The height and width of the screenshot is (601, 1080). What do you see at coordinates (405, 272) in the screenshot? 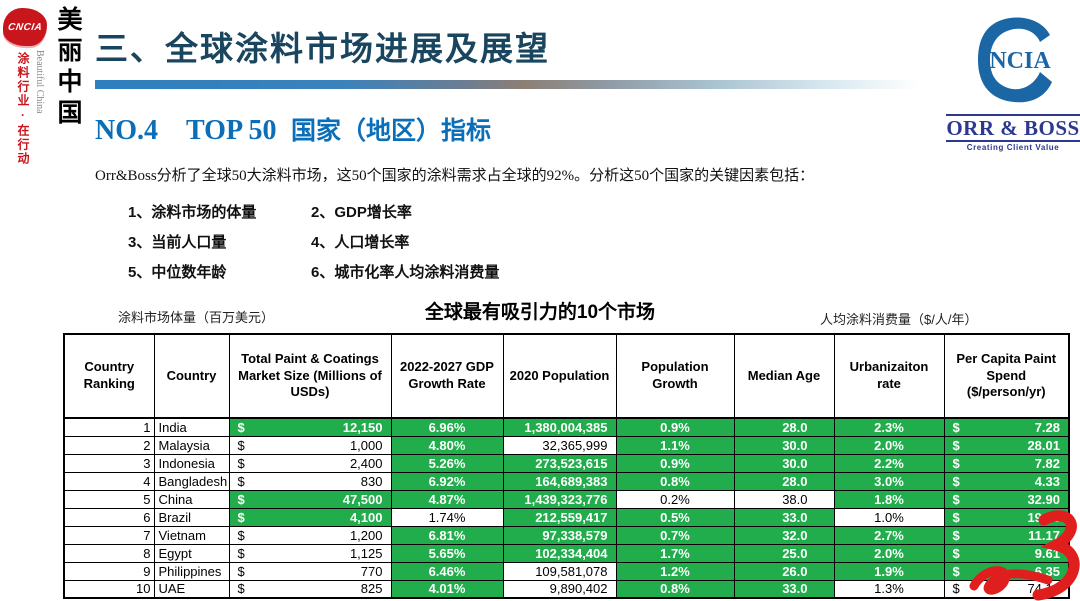
I see `factor-item: 6、城市化率人均涂料消费量` at bounding box center [405, 272].